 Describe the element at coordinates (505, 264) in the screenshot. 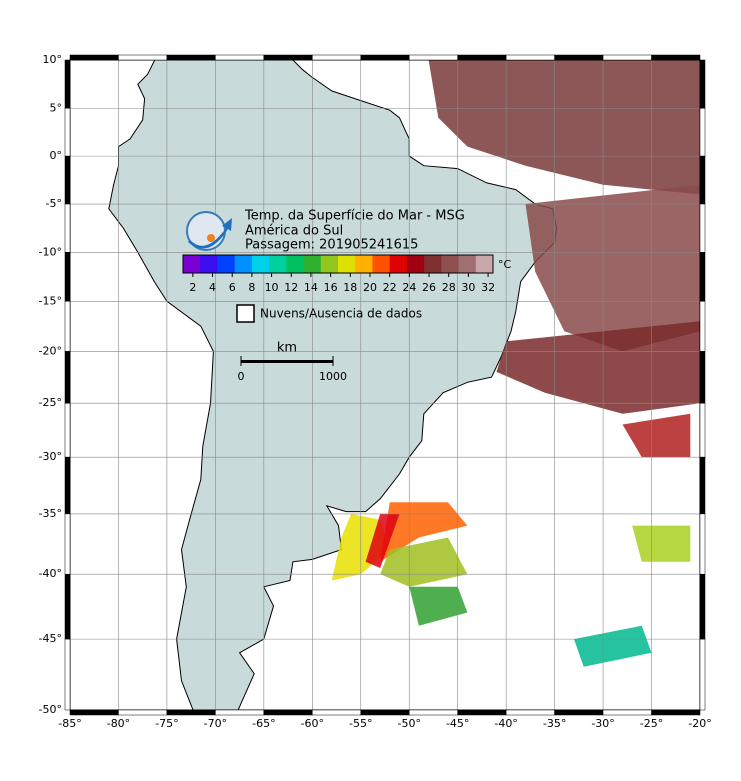

I see `colorbar-unit: °C` at that location.